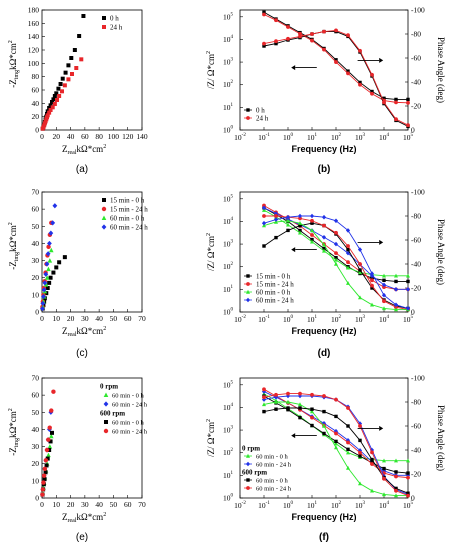 Image resolution: width=453 pixels, height=550 pixels. What do you see at coordinates (85, 504) in the screenshot?
I see `x-tick-label: 30` at bounding box center [85, 504].